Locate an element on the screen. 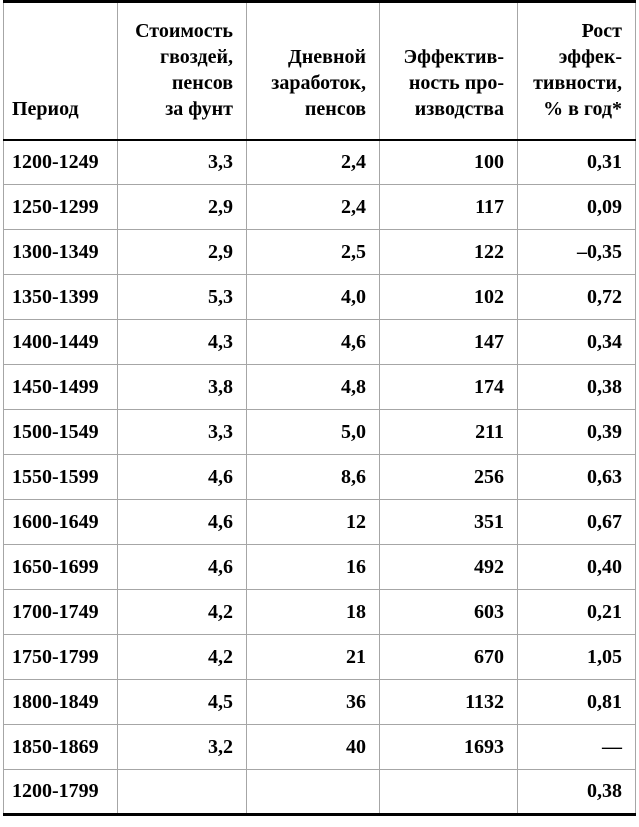  cell-period: 1700-1749 is located at coordinates (60, 612).